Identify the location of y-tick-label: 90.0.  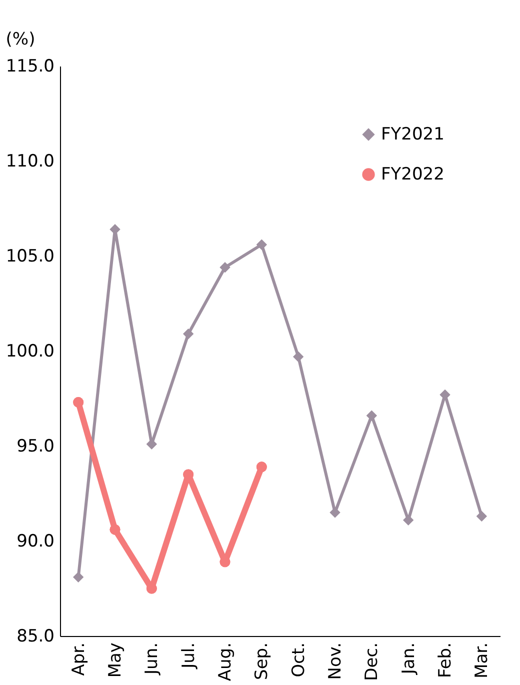
(35, 542).